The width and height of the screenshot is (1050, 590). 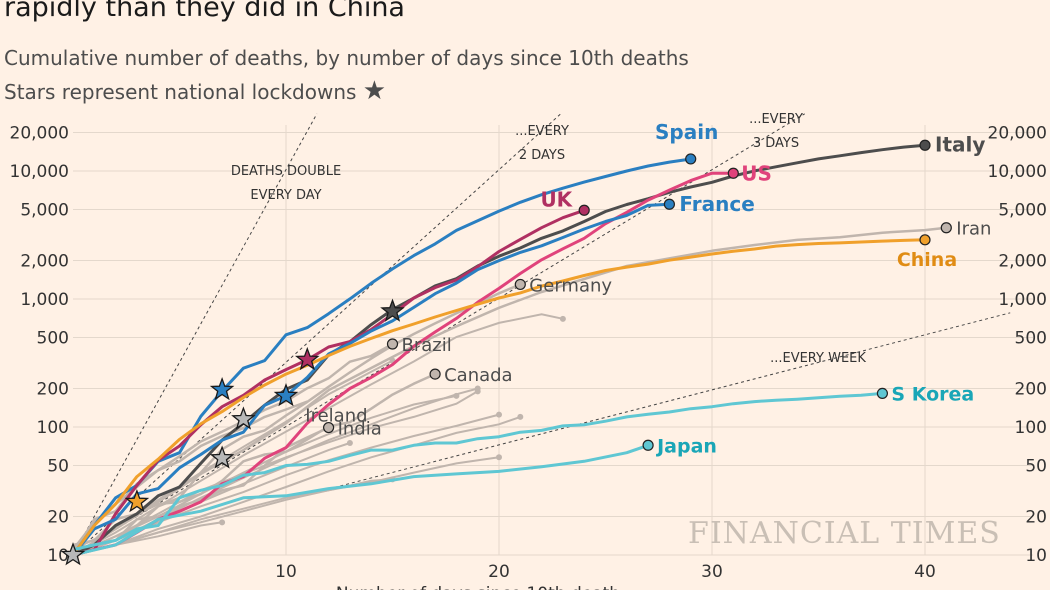 I want to click on series-label-india: India, so click(x=360, y=429).